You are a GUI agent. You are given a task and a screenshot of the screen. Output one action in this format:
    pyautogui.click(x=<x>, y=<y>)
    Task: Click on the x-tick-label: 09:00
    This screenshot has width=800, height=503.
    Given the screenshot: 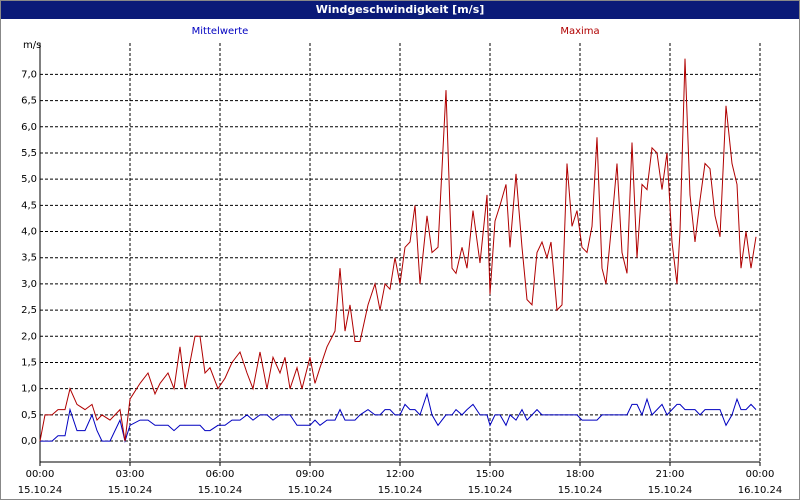 What is the action you would take?
    pyautogui.click(x=310, y=474)
    